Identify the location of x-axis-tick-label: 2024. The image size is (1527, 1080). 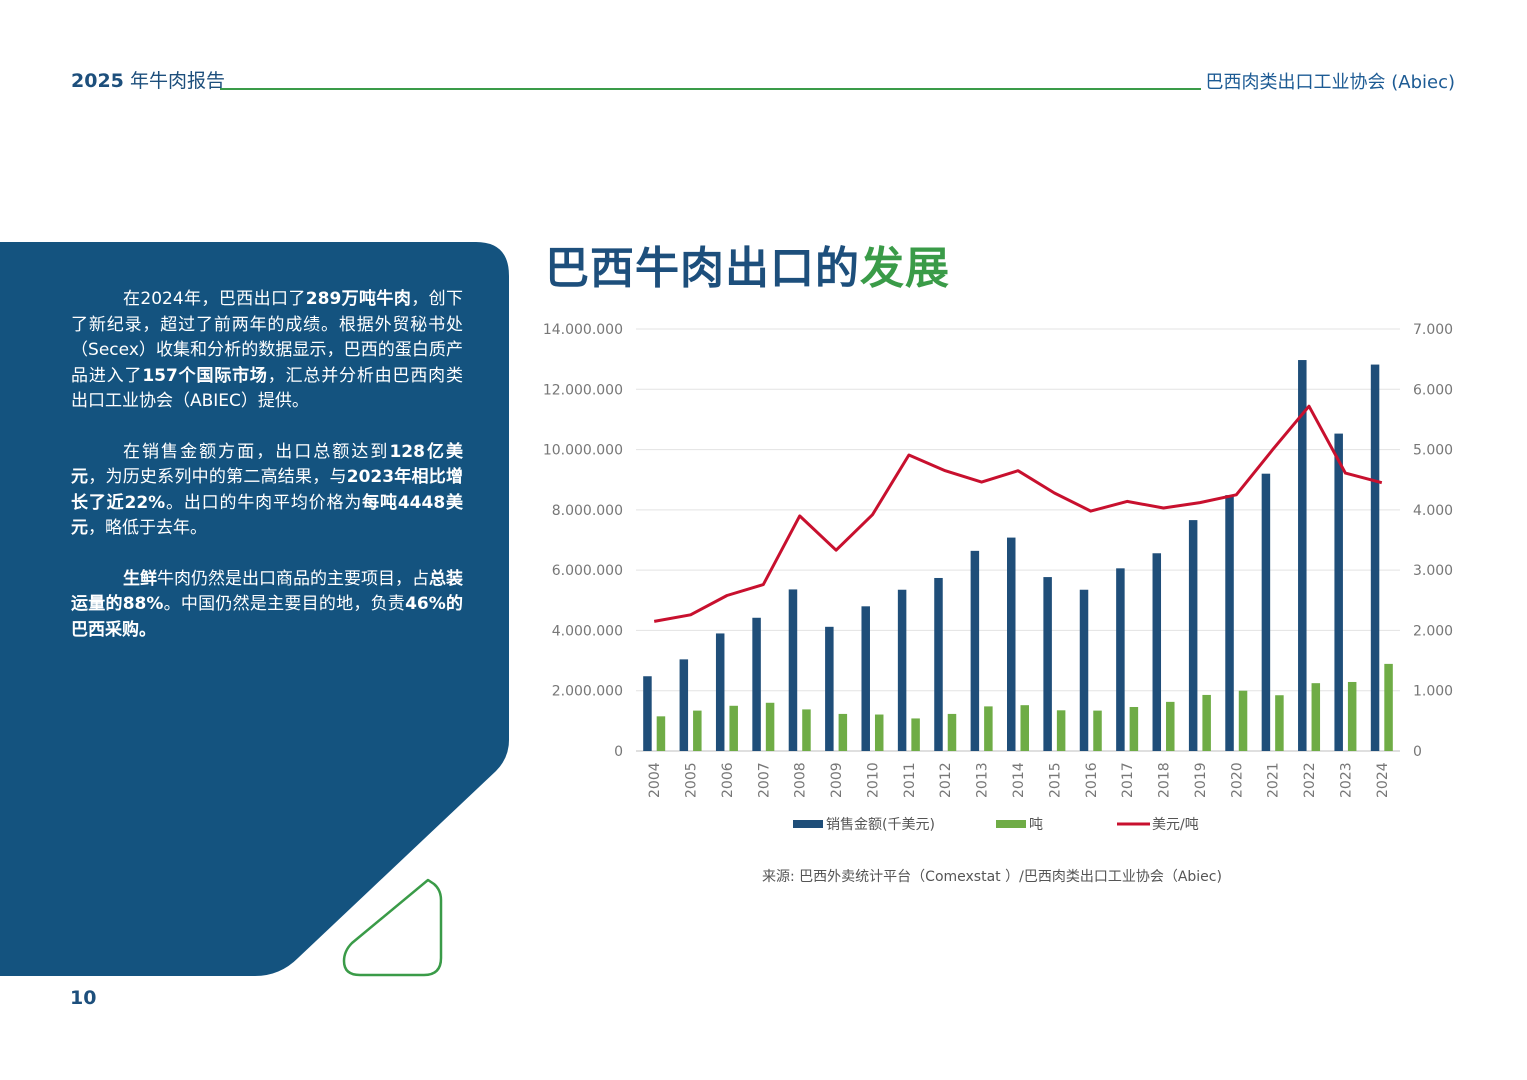
(1383, 780).